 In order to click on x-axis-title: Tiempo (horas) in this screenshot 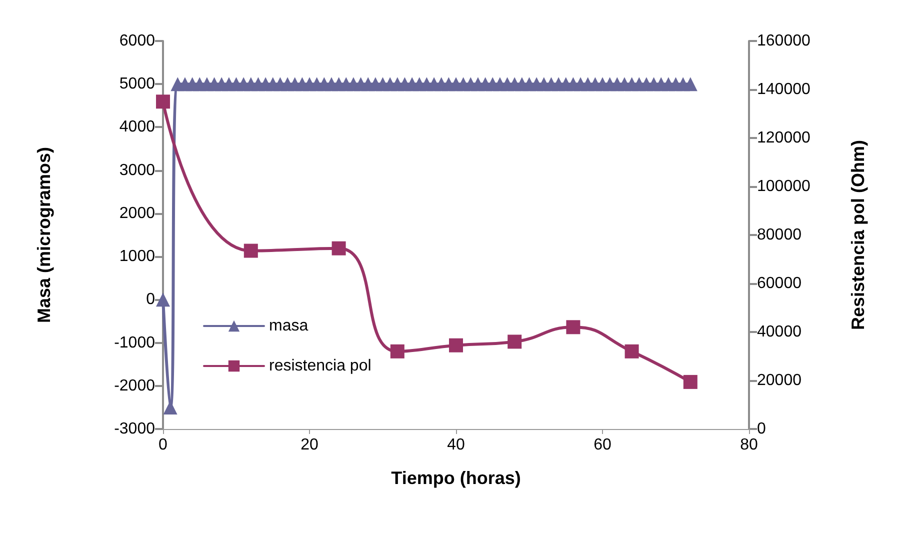, I will do `click(456, 478)`.